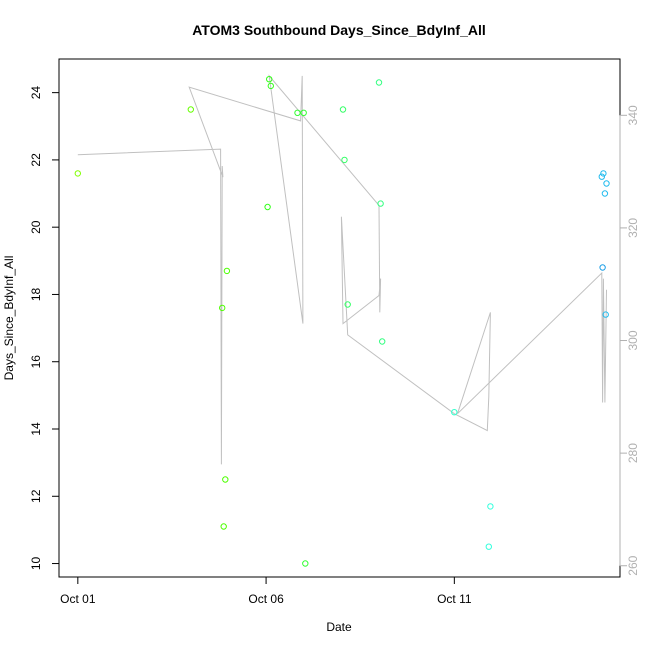 This screenshot has width=650, height=650. Describe the element at coordinates (339, 30) in the screenshot. I see `chart-title: ATOM3 Southbound Days_Since_BdyInf_All` at that location.